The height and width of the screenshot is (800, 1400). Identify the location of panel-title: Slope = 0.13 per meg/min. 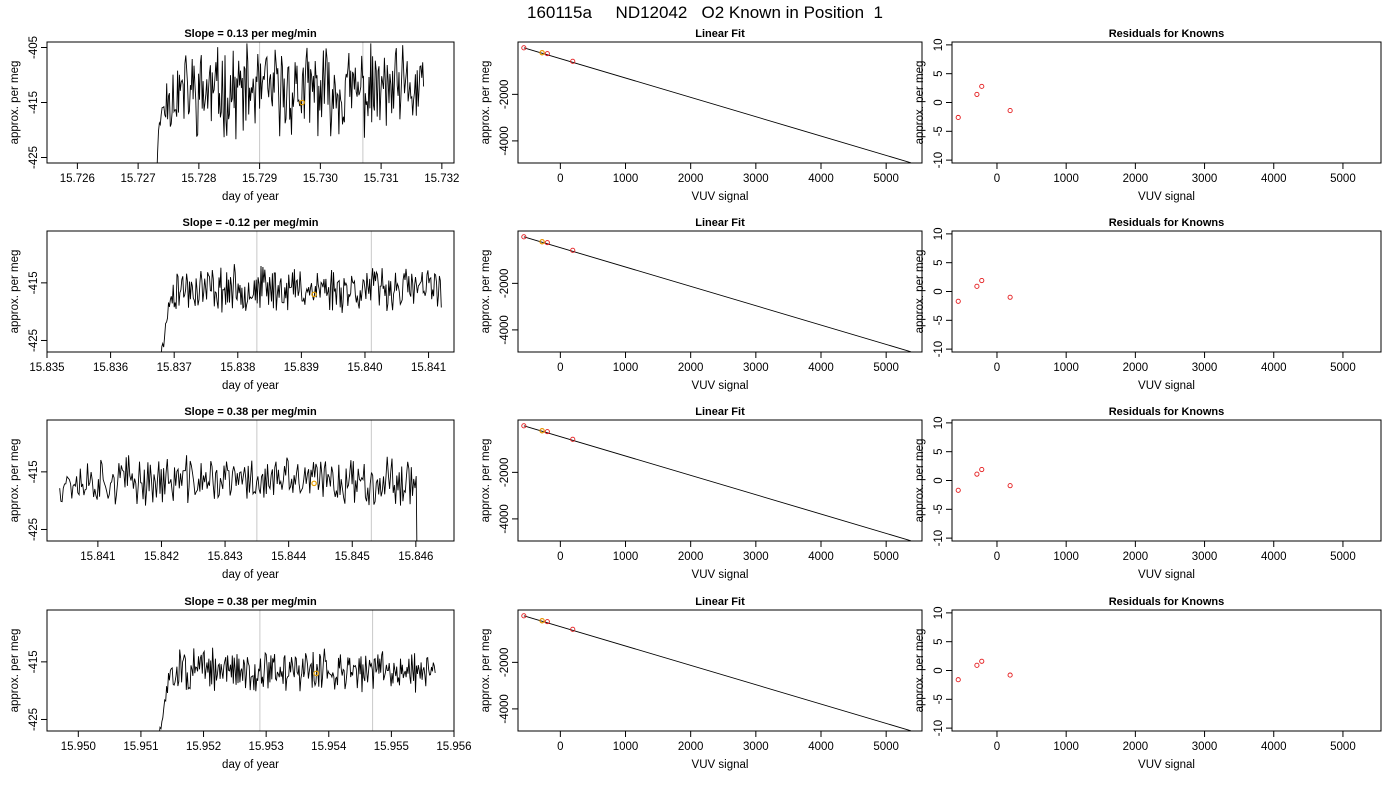
(250, 34).